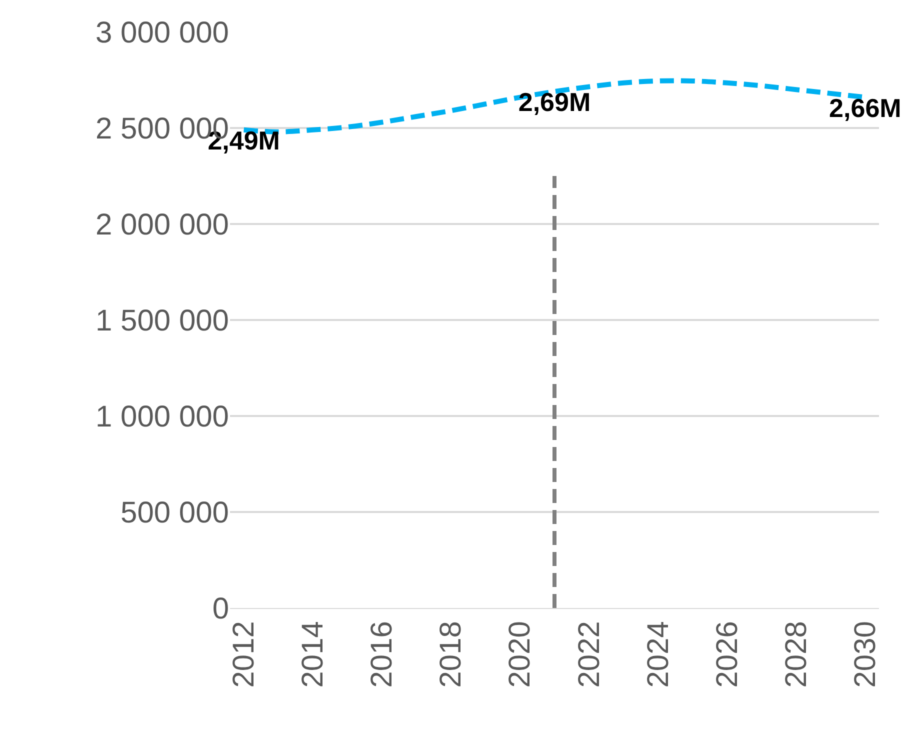 Image resolution: width=909 pixels, height=735 pixels. Describe the element at coordinates (589, 654) in the screenshot. I see `x-tick-label: 2022` at that location.